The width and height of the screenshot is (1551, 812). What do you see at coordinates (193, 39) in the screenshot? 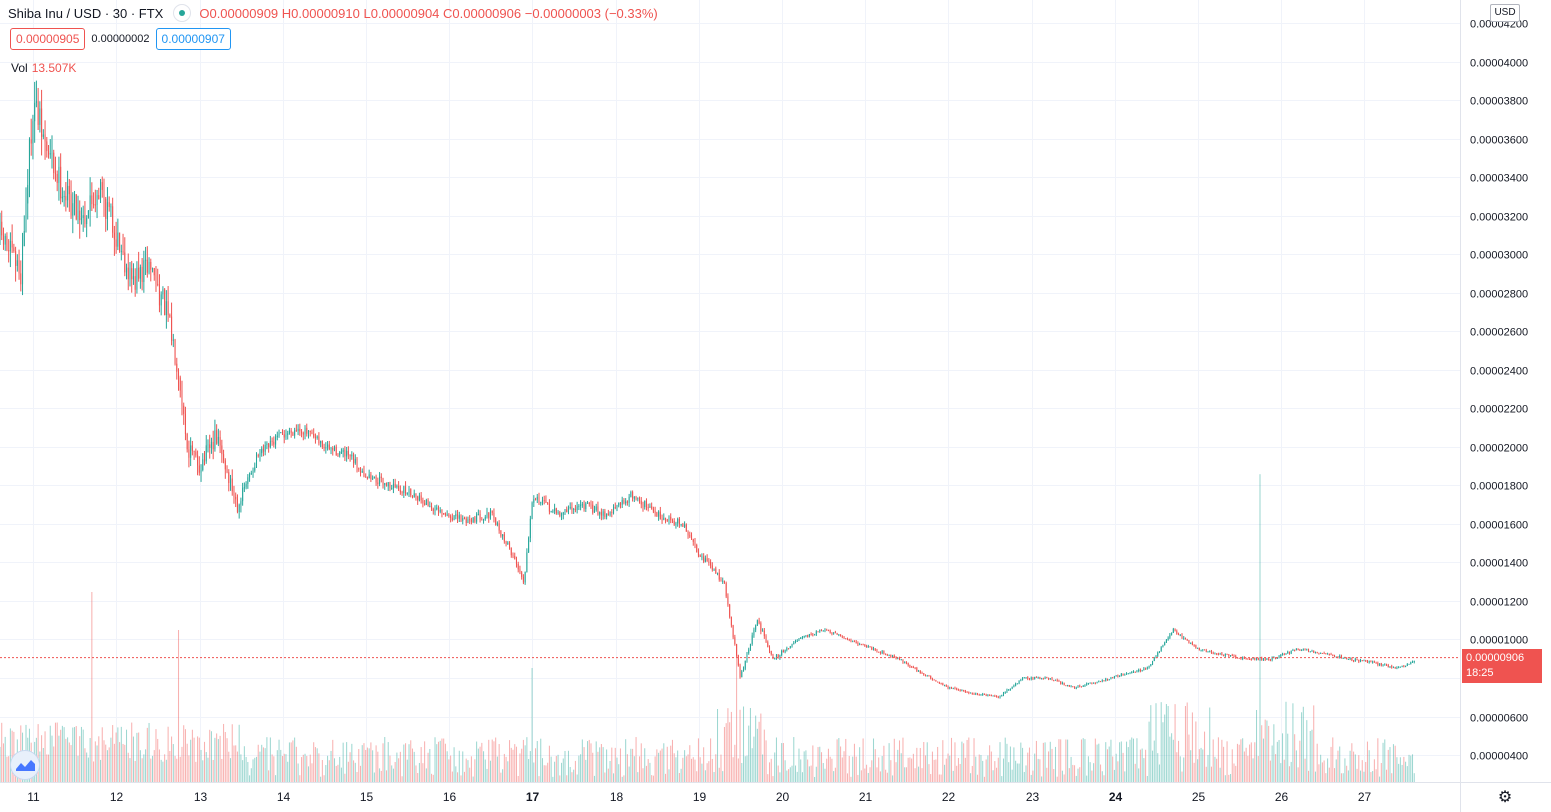
I see `buy-button: 0.00000907` at bounding box center [193, 39].